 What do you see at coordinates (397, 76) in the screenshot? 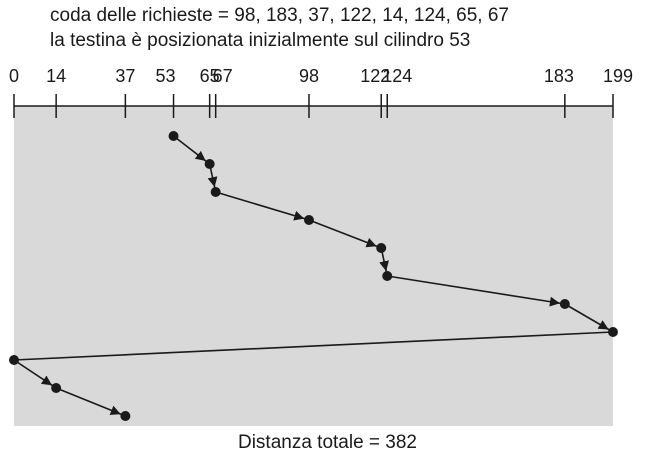
I see `tick-label: 124` at bounding box center [397, 76].